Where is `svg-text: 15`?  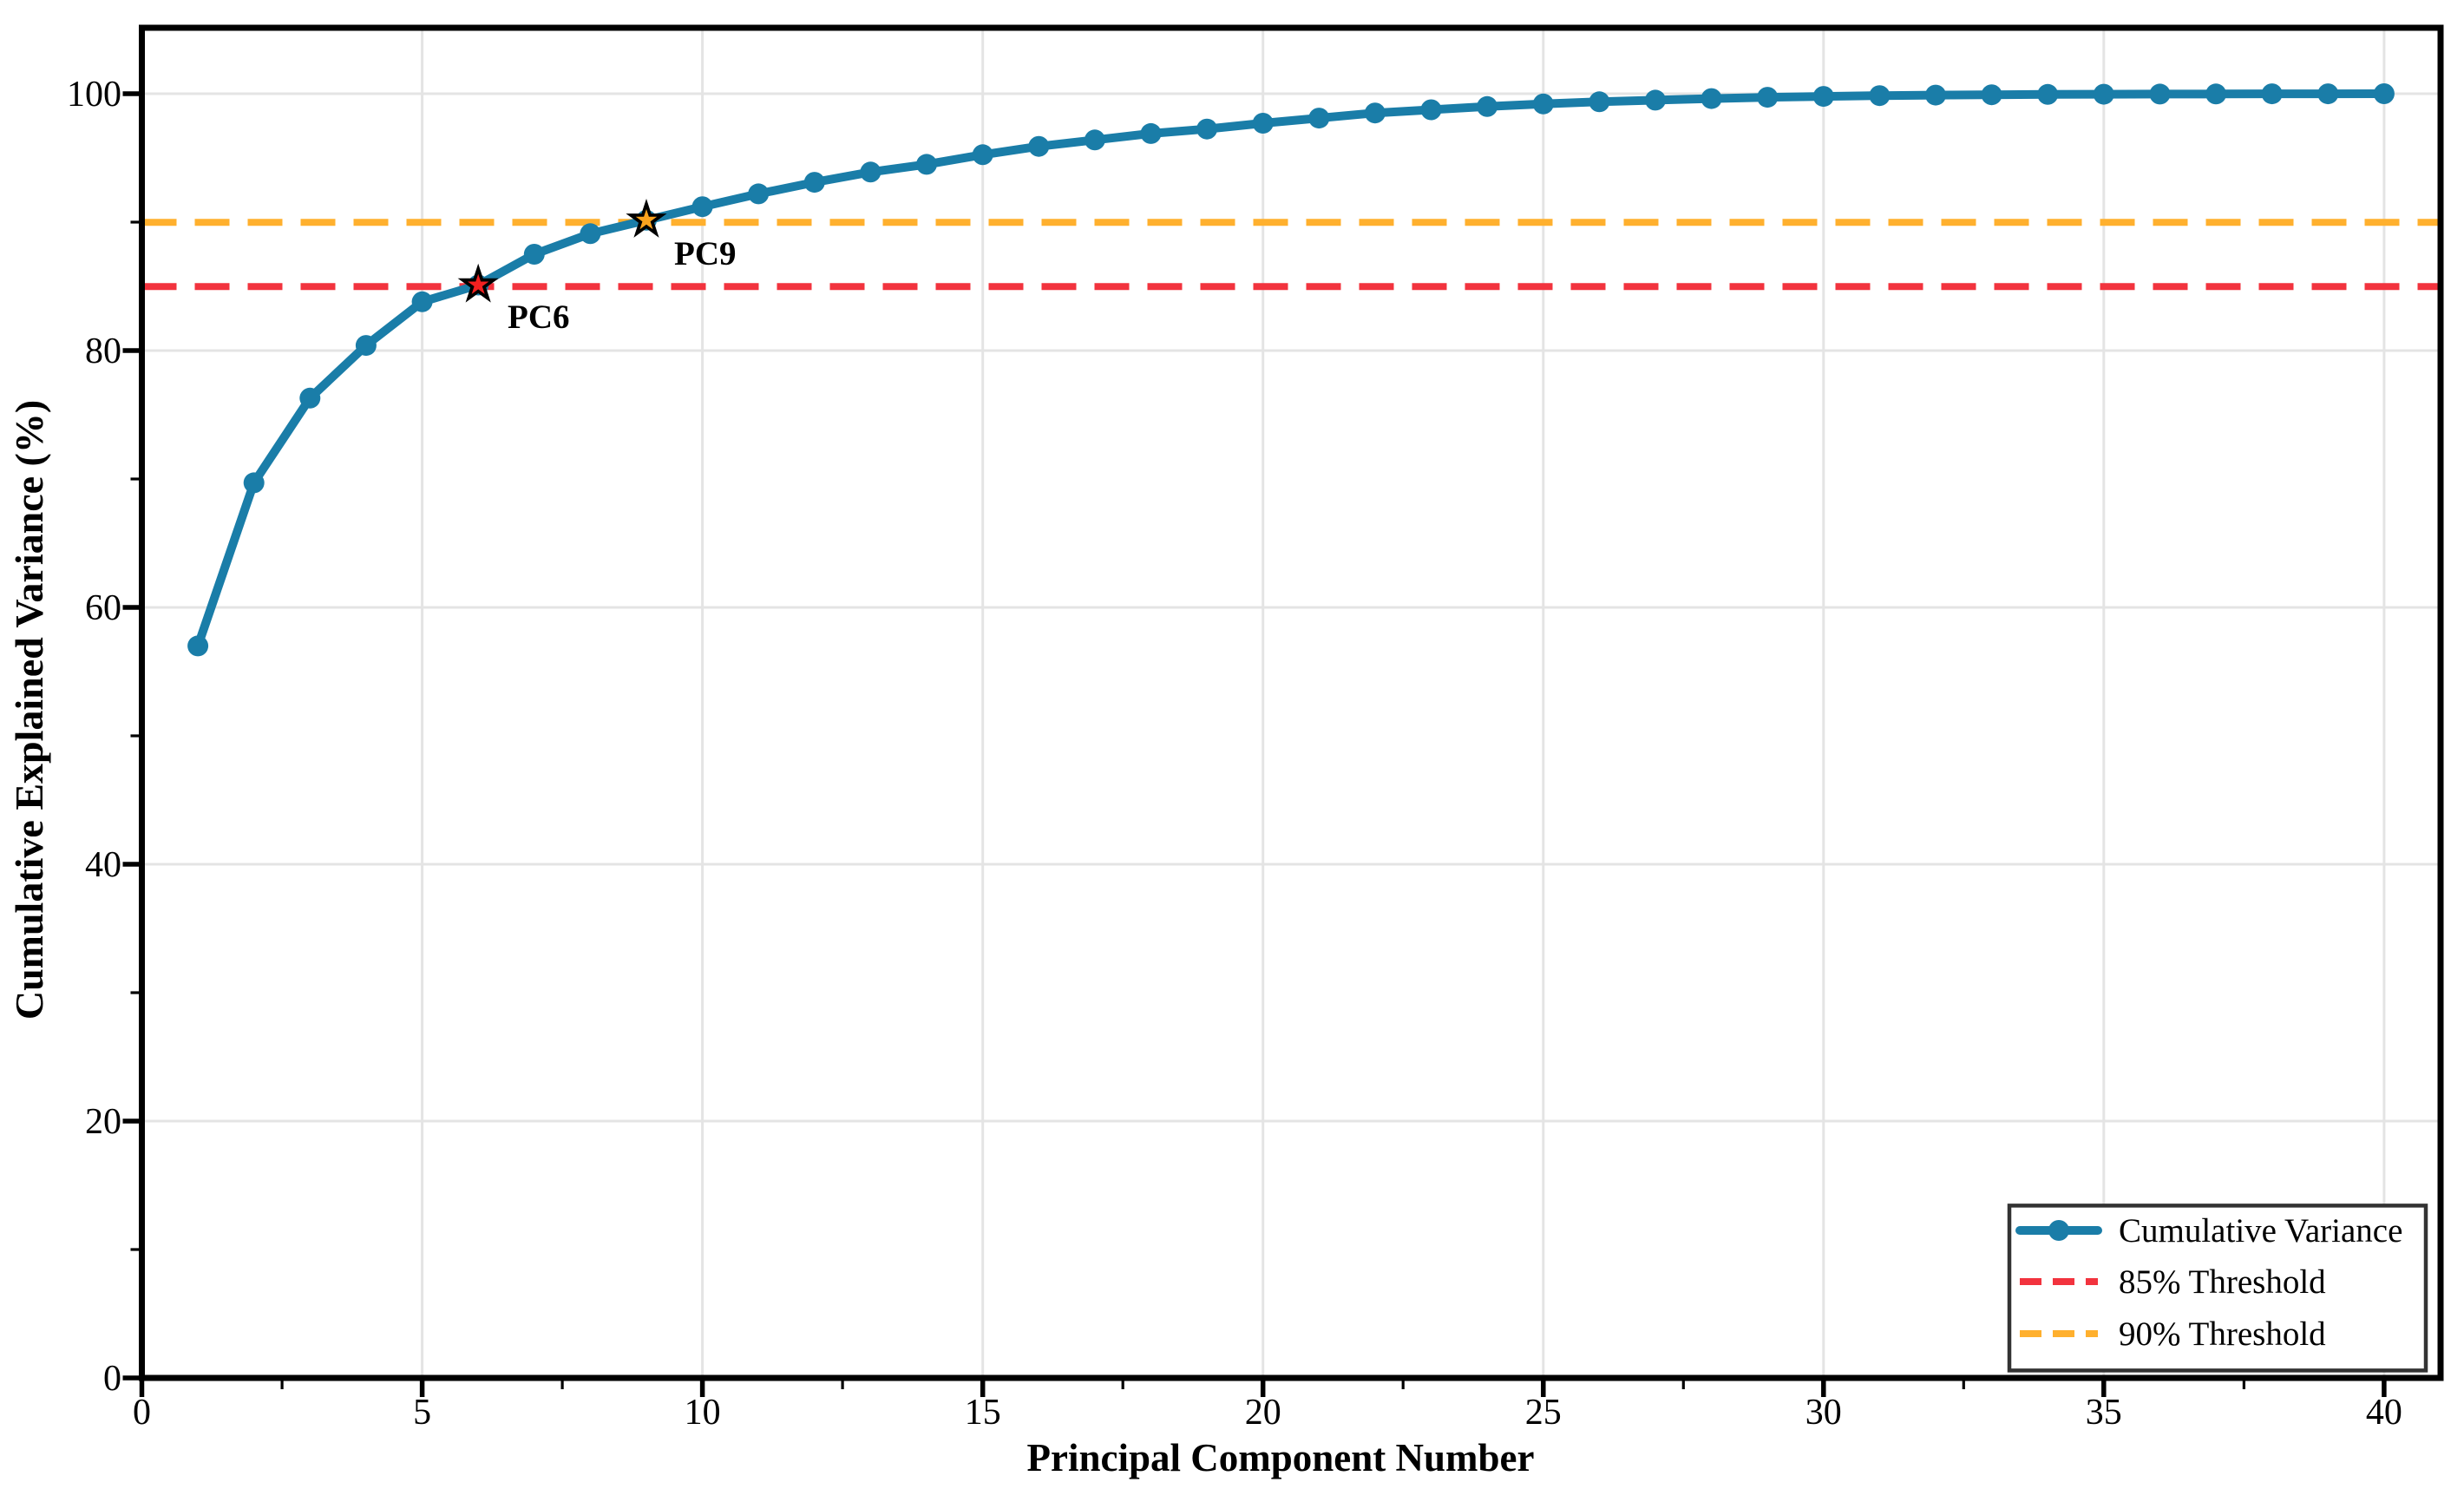 svg-text: 15 is located at coordinates (983, 1413).